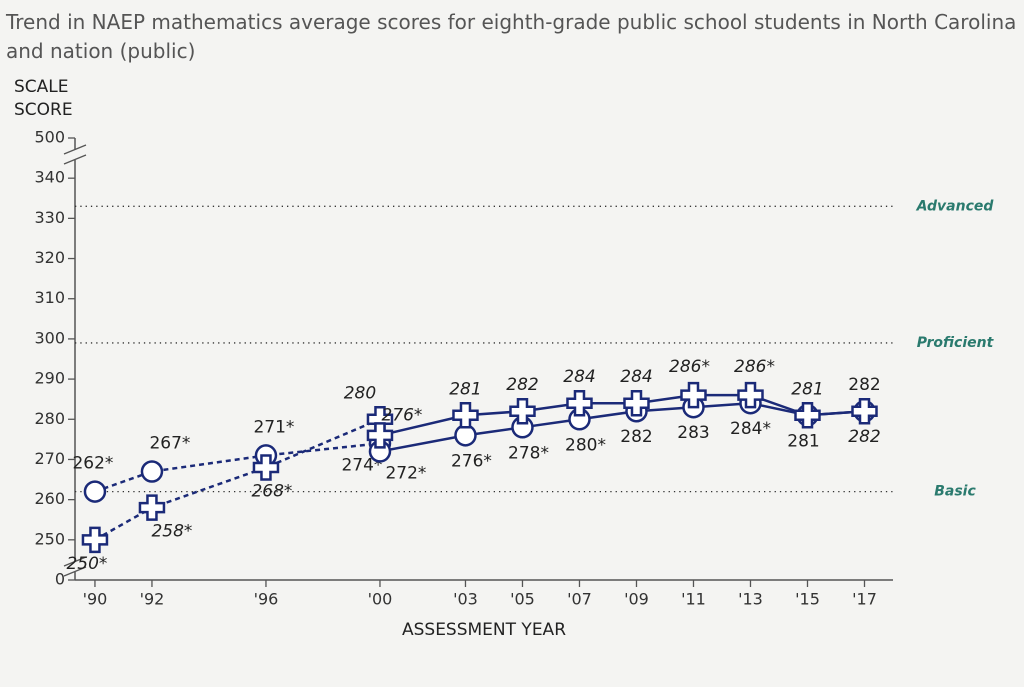 The height and width of the screenshot is (687, 1024). Describe the element at coordinates (955, 492) in the screenshot. I see `reference-label: Basic` at that location.